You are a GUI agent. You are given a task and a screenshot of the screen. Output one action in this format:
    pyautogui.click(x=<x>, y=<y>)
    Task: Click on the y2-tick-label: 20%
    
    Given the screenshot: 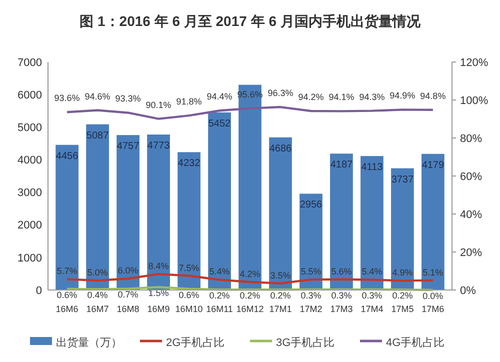 What is the action you would take?
    pyautogui.click(x=471, y=252)
    